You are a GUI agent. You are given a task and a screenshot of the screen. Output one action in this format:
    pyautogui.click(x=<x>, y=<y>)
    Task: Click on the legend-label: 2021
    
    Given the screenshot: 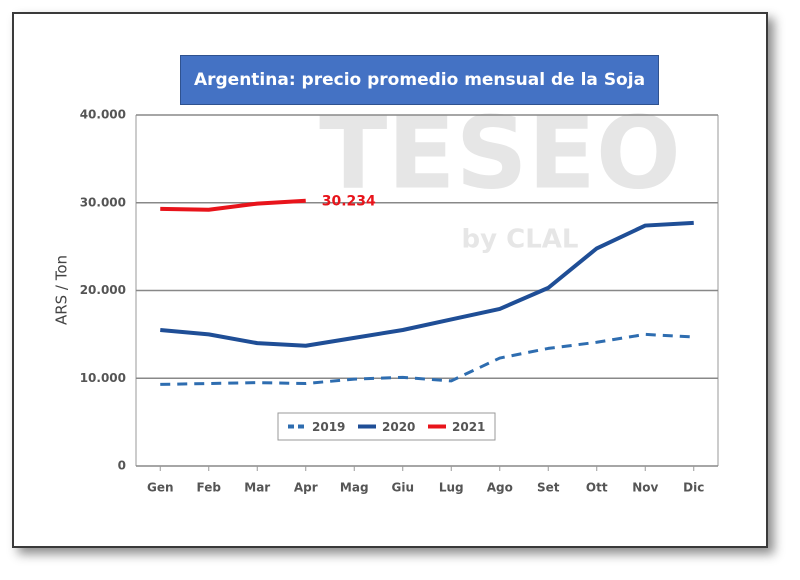 What is the action you would take?
    pyautogui.click(x=468, y=427)
    